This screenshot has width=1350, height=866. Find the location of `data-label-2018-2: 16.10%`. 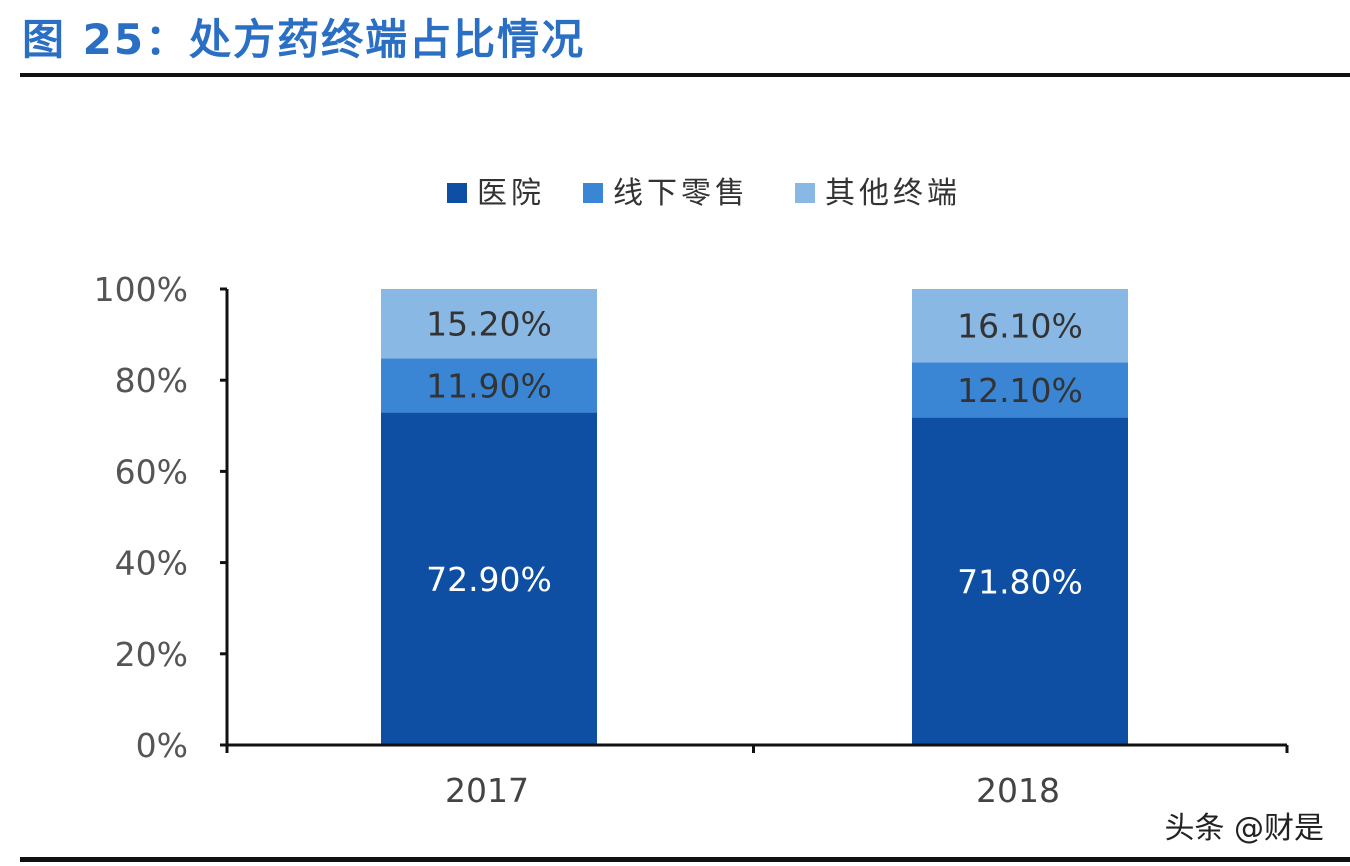

data-label-2018-2: 16.10% is located at coordinates (1020, 326).